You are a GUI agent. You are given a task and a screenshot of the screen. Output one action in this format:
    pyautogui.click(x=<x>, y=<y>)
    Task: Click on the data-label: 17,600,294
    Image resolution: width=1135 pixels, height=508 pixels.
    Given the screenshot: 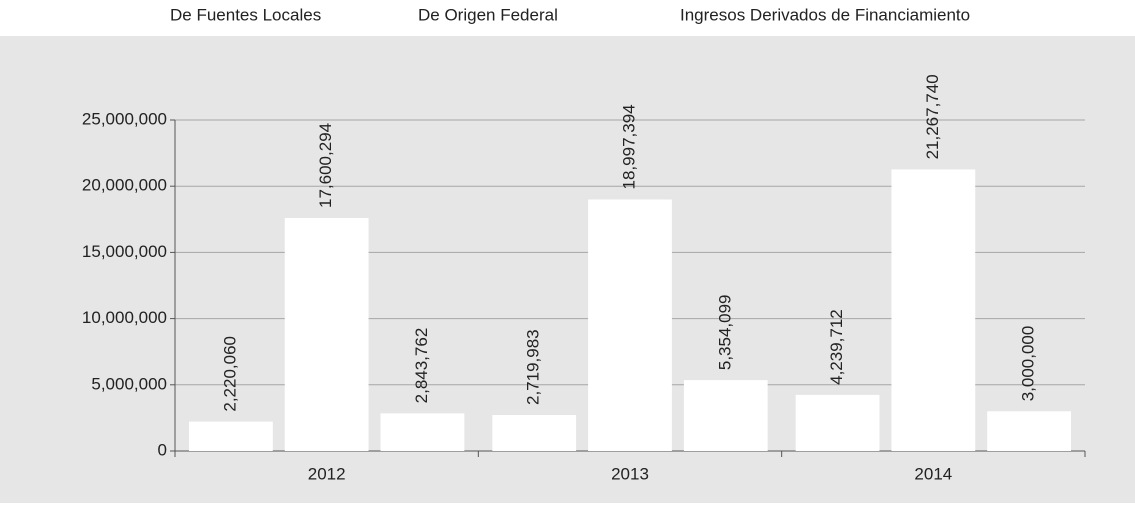 What is the action you would take?
    pyautogui.click(x=325, y=165)
    